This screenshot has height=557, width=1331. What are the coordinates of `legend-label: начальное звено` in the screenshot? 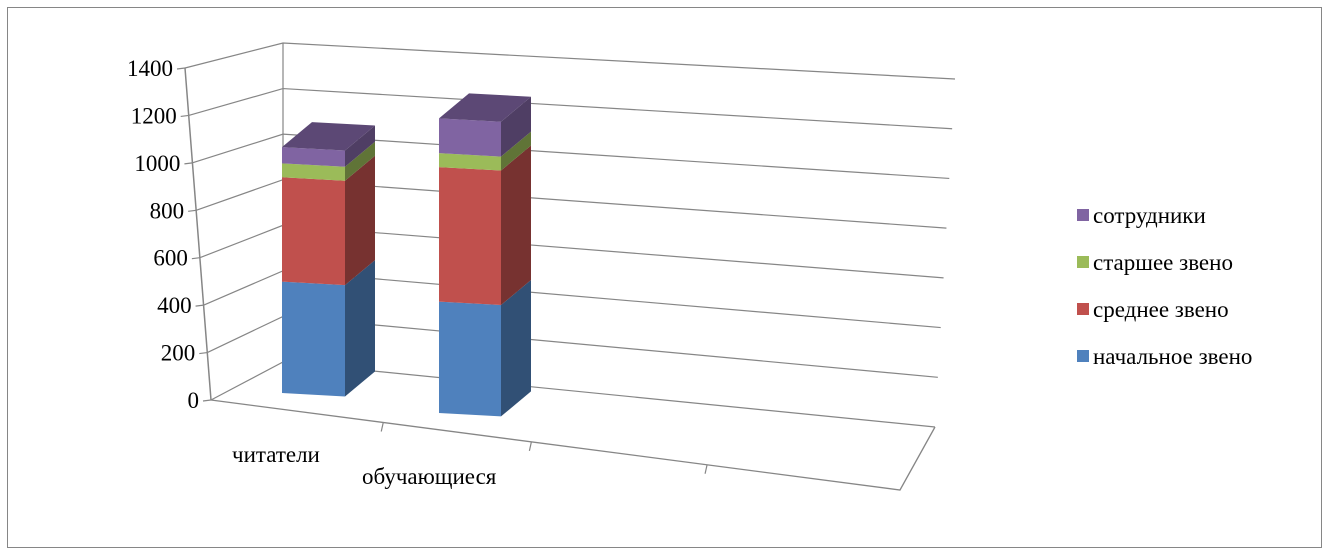 It's located at (1172, 356).